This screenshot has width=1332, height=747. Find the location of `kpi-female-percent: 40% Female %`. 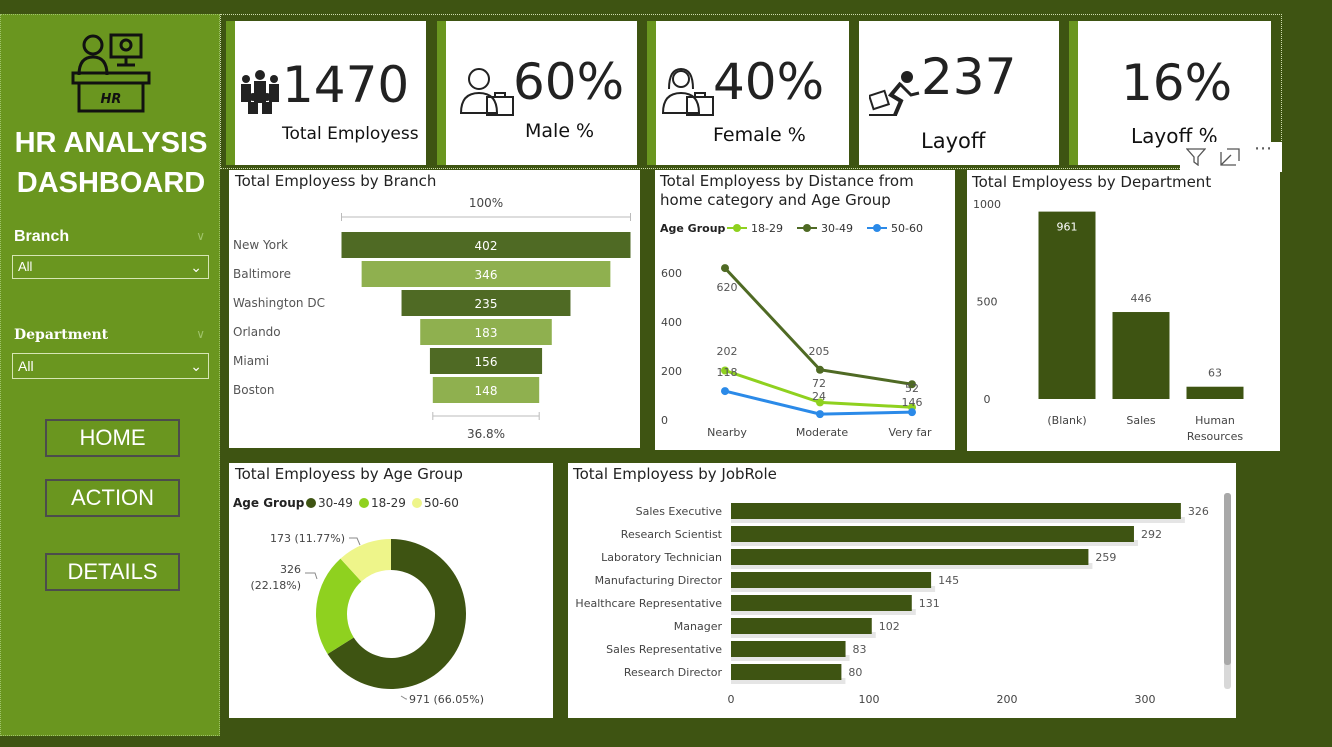

kpi-female-percent: 40% Female % is located at coordinates (748, 93).